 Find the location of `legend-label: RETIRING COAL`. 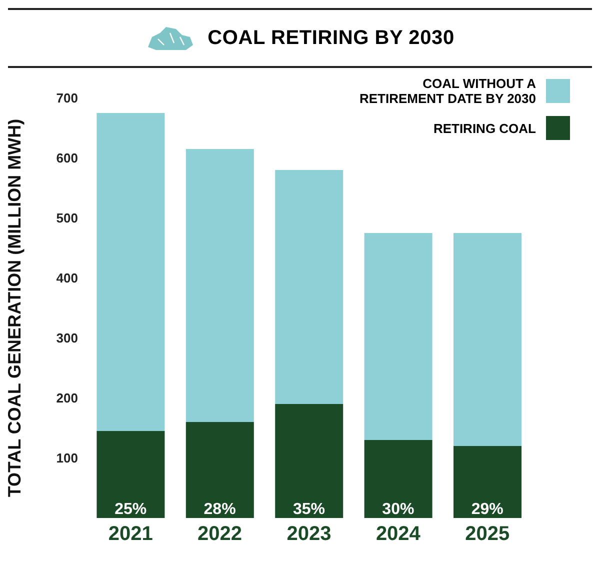

legend-label: RETIRING COAL is located at coordinates (484, 128).